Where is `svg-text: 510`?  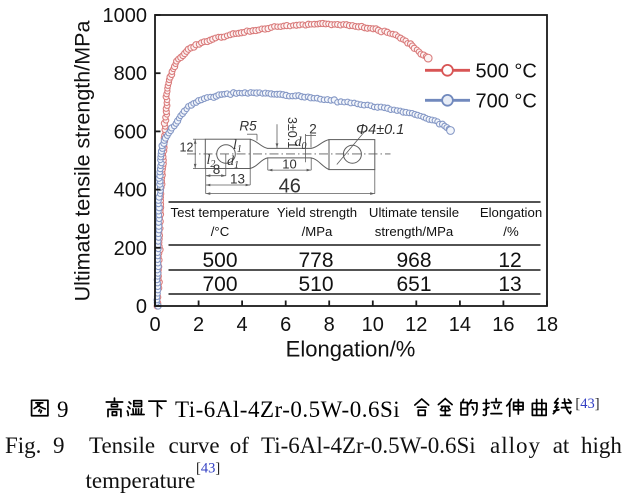
svg-text: 510 is located at coordinates (315, 284).